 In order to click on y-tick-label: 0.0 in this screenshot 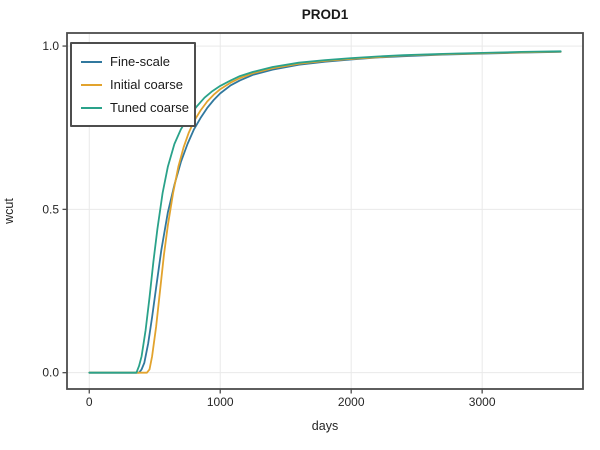, I will do `click(50, 373)`.